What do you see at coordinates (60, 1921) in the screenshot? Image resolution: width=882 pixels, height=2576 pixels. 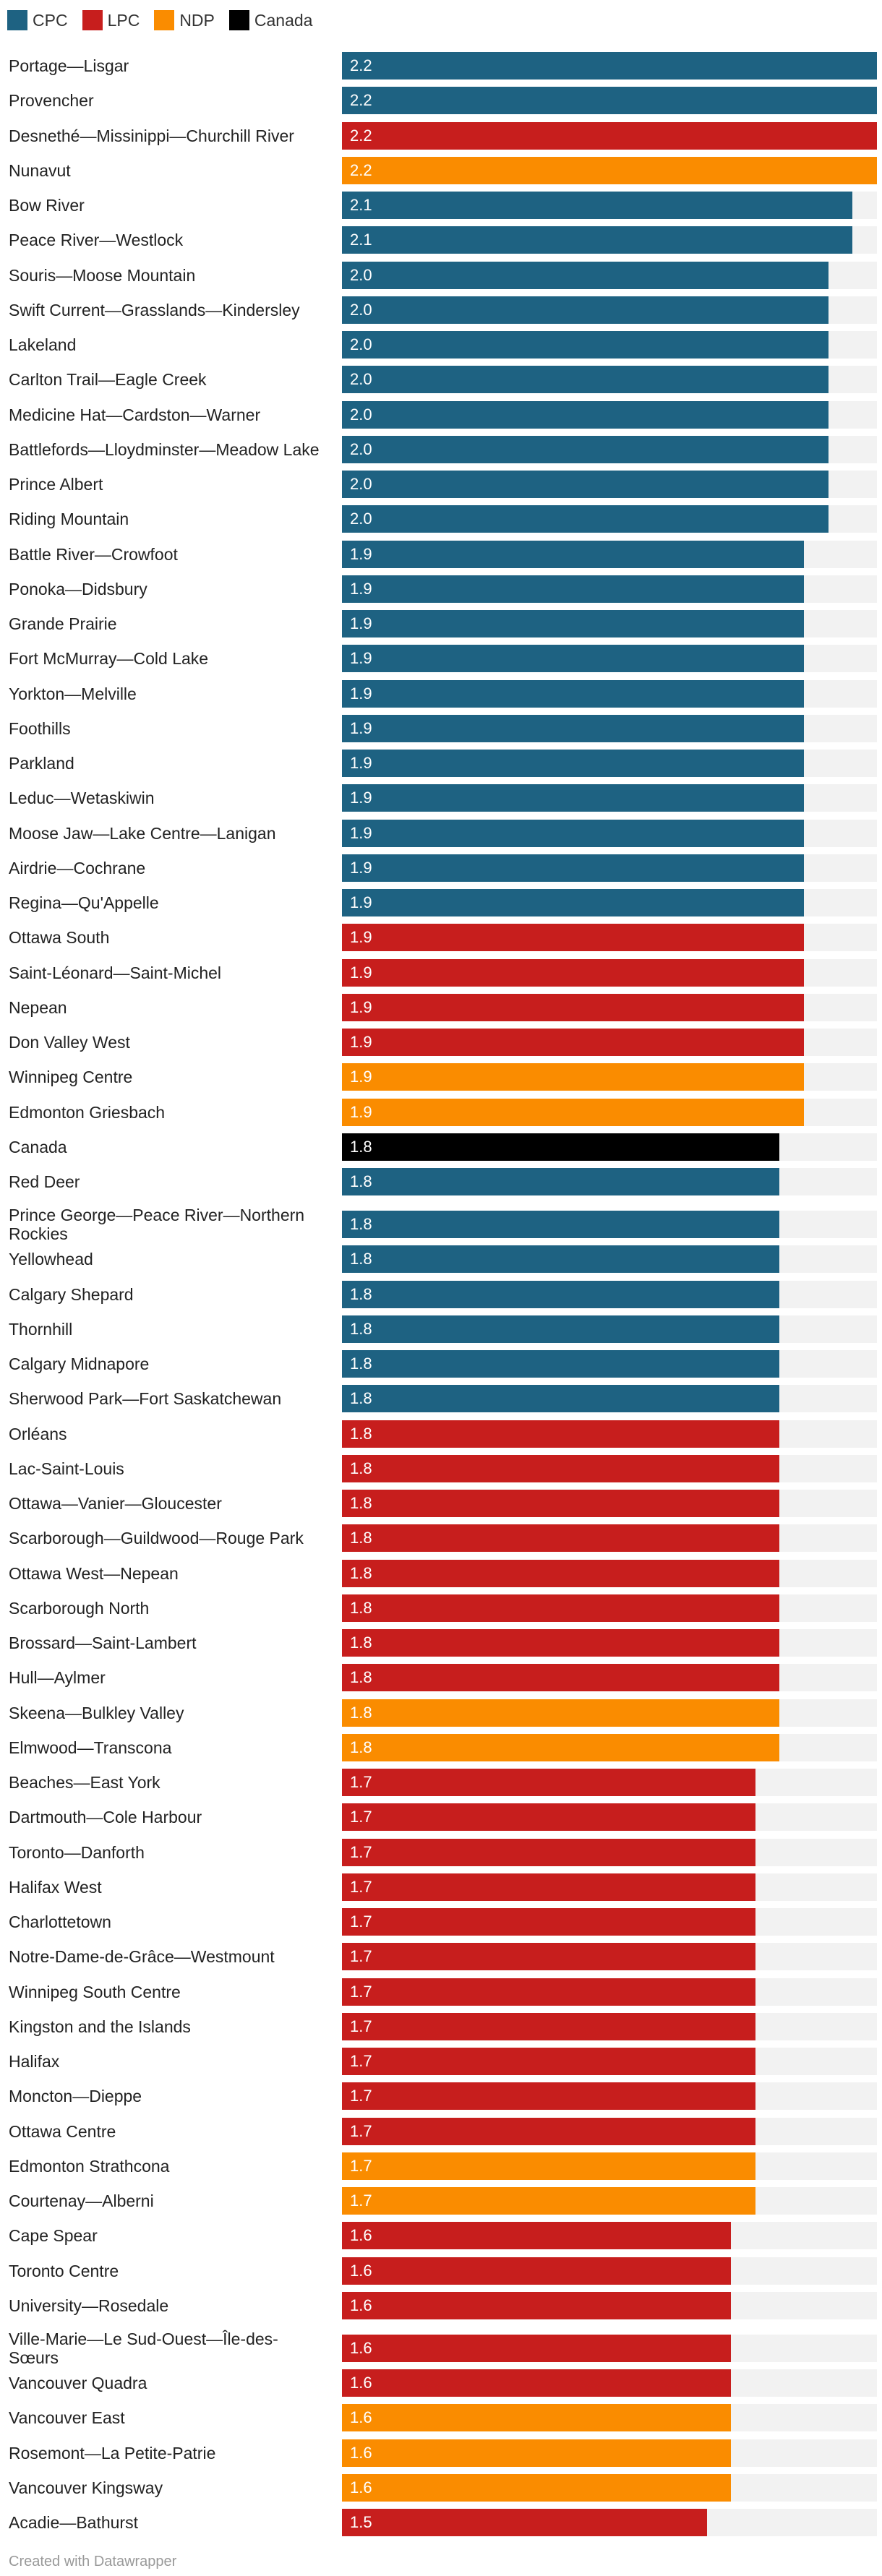 I see `row-label: Charlottetown` at bounding box center [60, 1921].